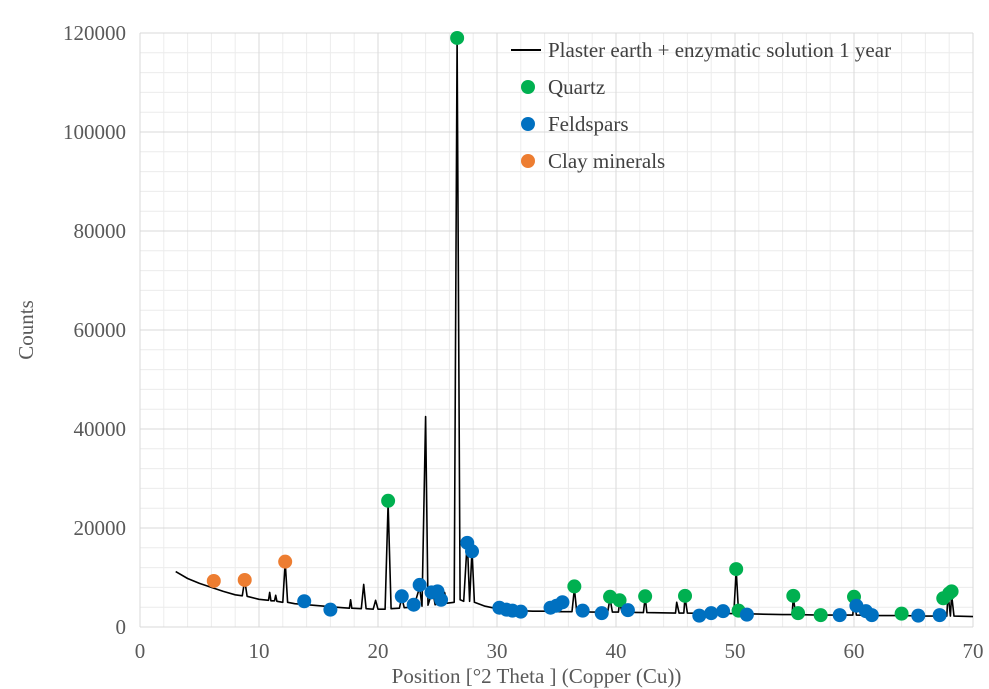 The height and width of the screenshot is (689, 989). What do you see at coordinates (378, 651) in the screenshot?
I see `x-tick-label: 20` at bounding box center [378, 651].